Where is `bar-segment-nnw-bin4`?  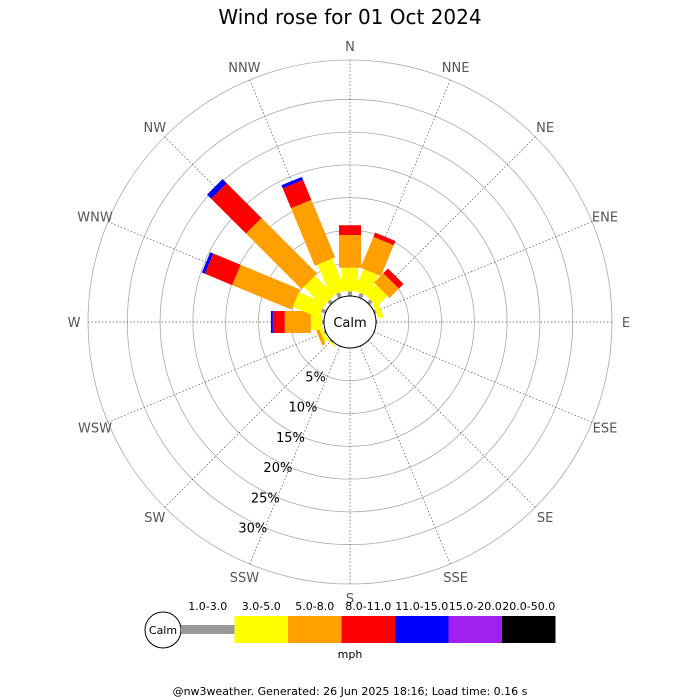 bar-segment-nnw-bin4 is located at coordinates (292, 182).